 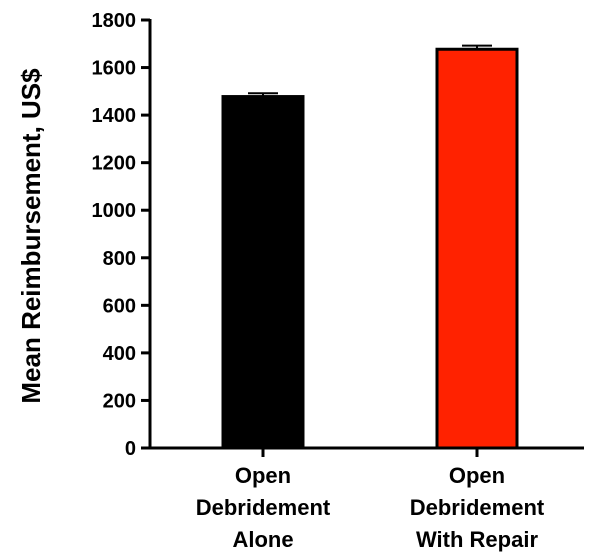 What do you see at coordinates (114, 21) in the screenshot?
I see `y-tick-label: 1800` at bounding box center [114, 21].